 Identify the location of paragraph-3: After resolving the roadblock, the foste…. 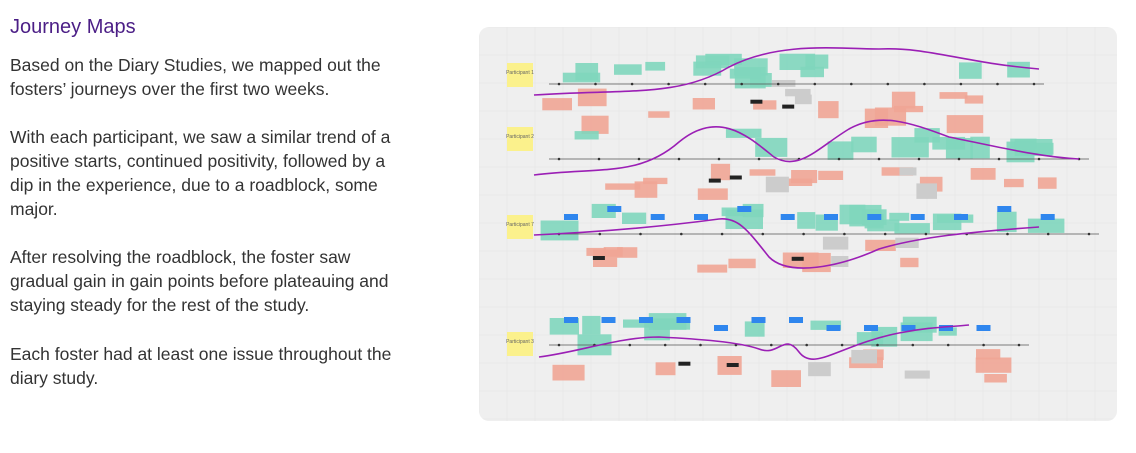
(230, 281).